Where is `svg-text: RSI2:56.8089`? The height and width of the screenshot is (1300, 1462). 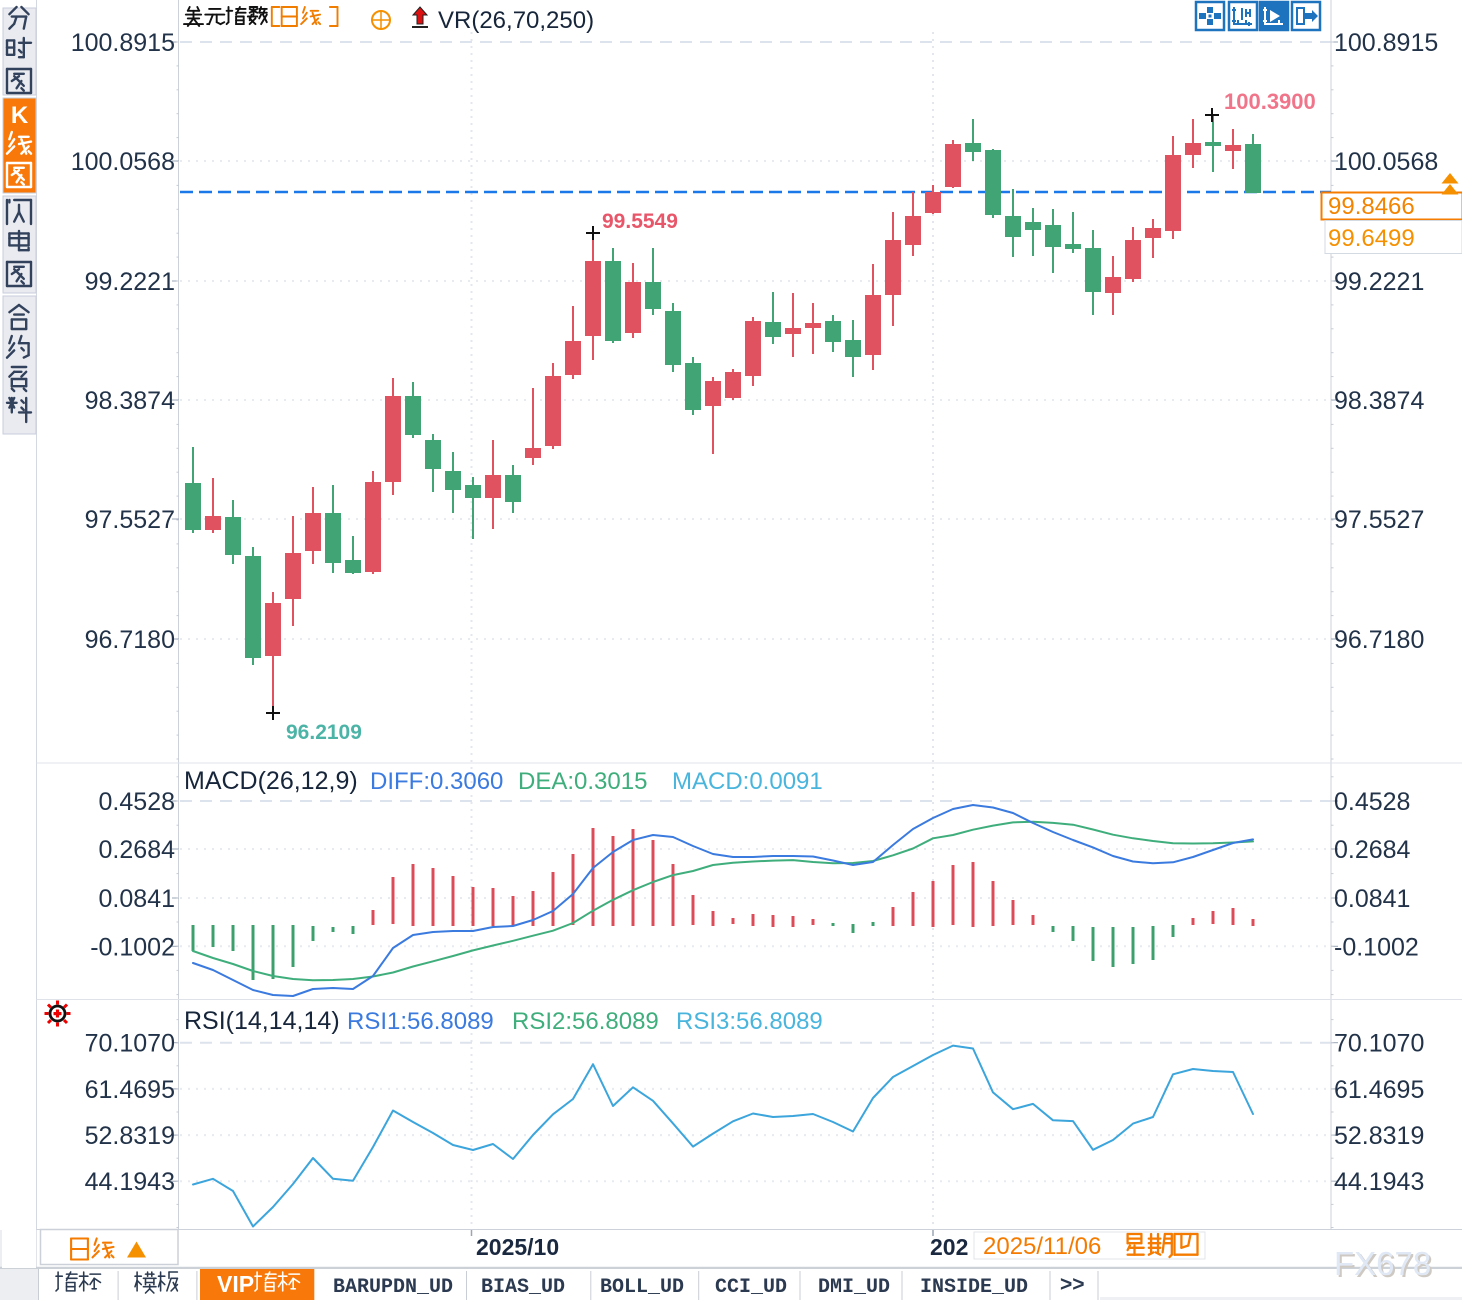
svg-text: RSI2:56.8089 is located at coordinates (585, 1021).